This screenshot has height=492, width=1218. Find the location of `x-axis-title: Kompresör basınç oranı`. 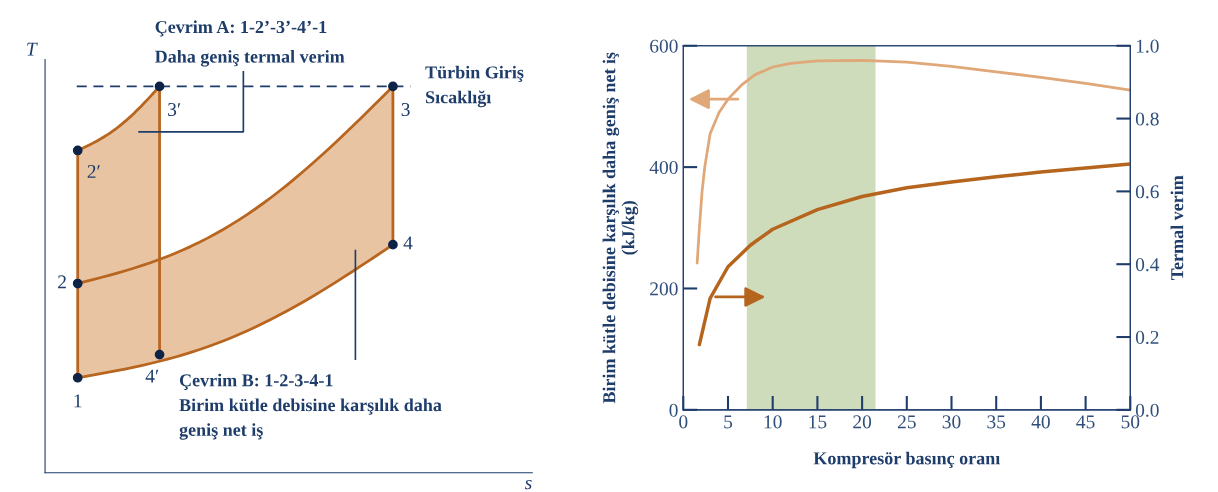

x-axis-title: Kompresör basınç oranı is located at coordinates (907, 460).